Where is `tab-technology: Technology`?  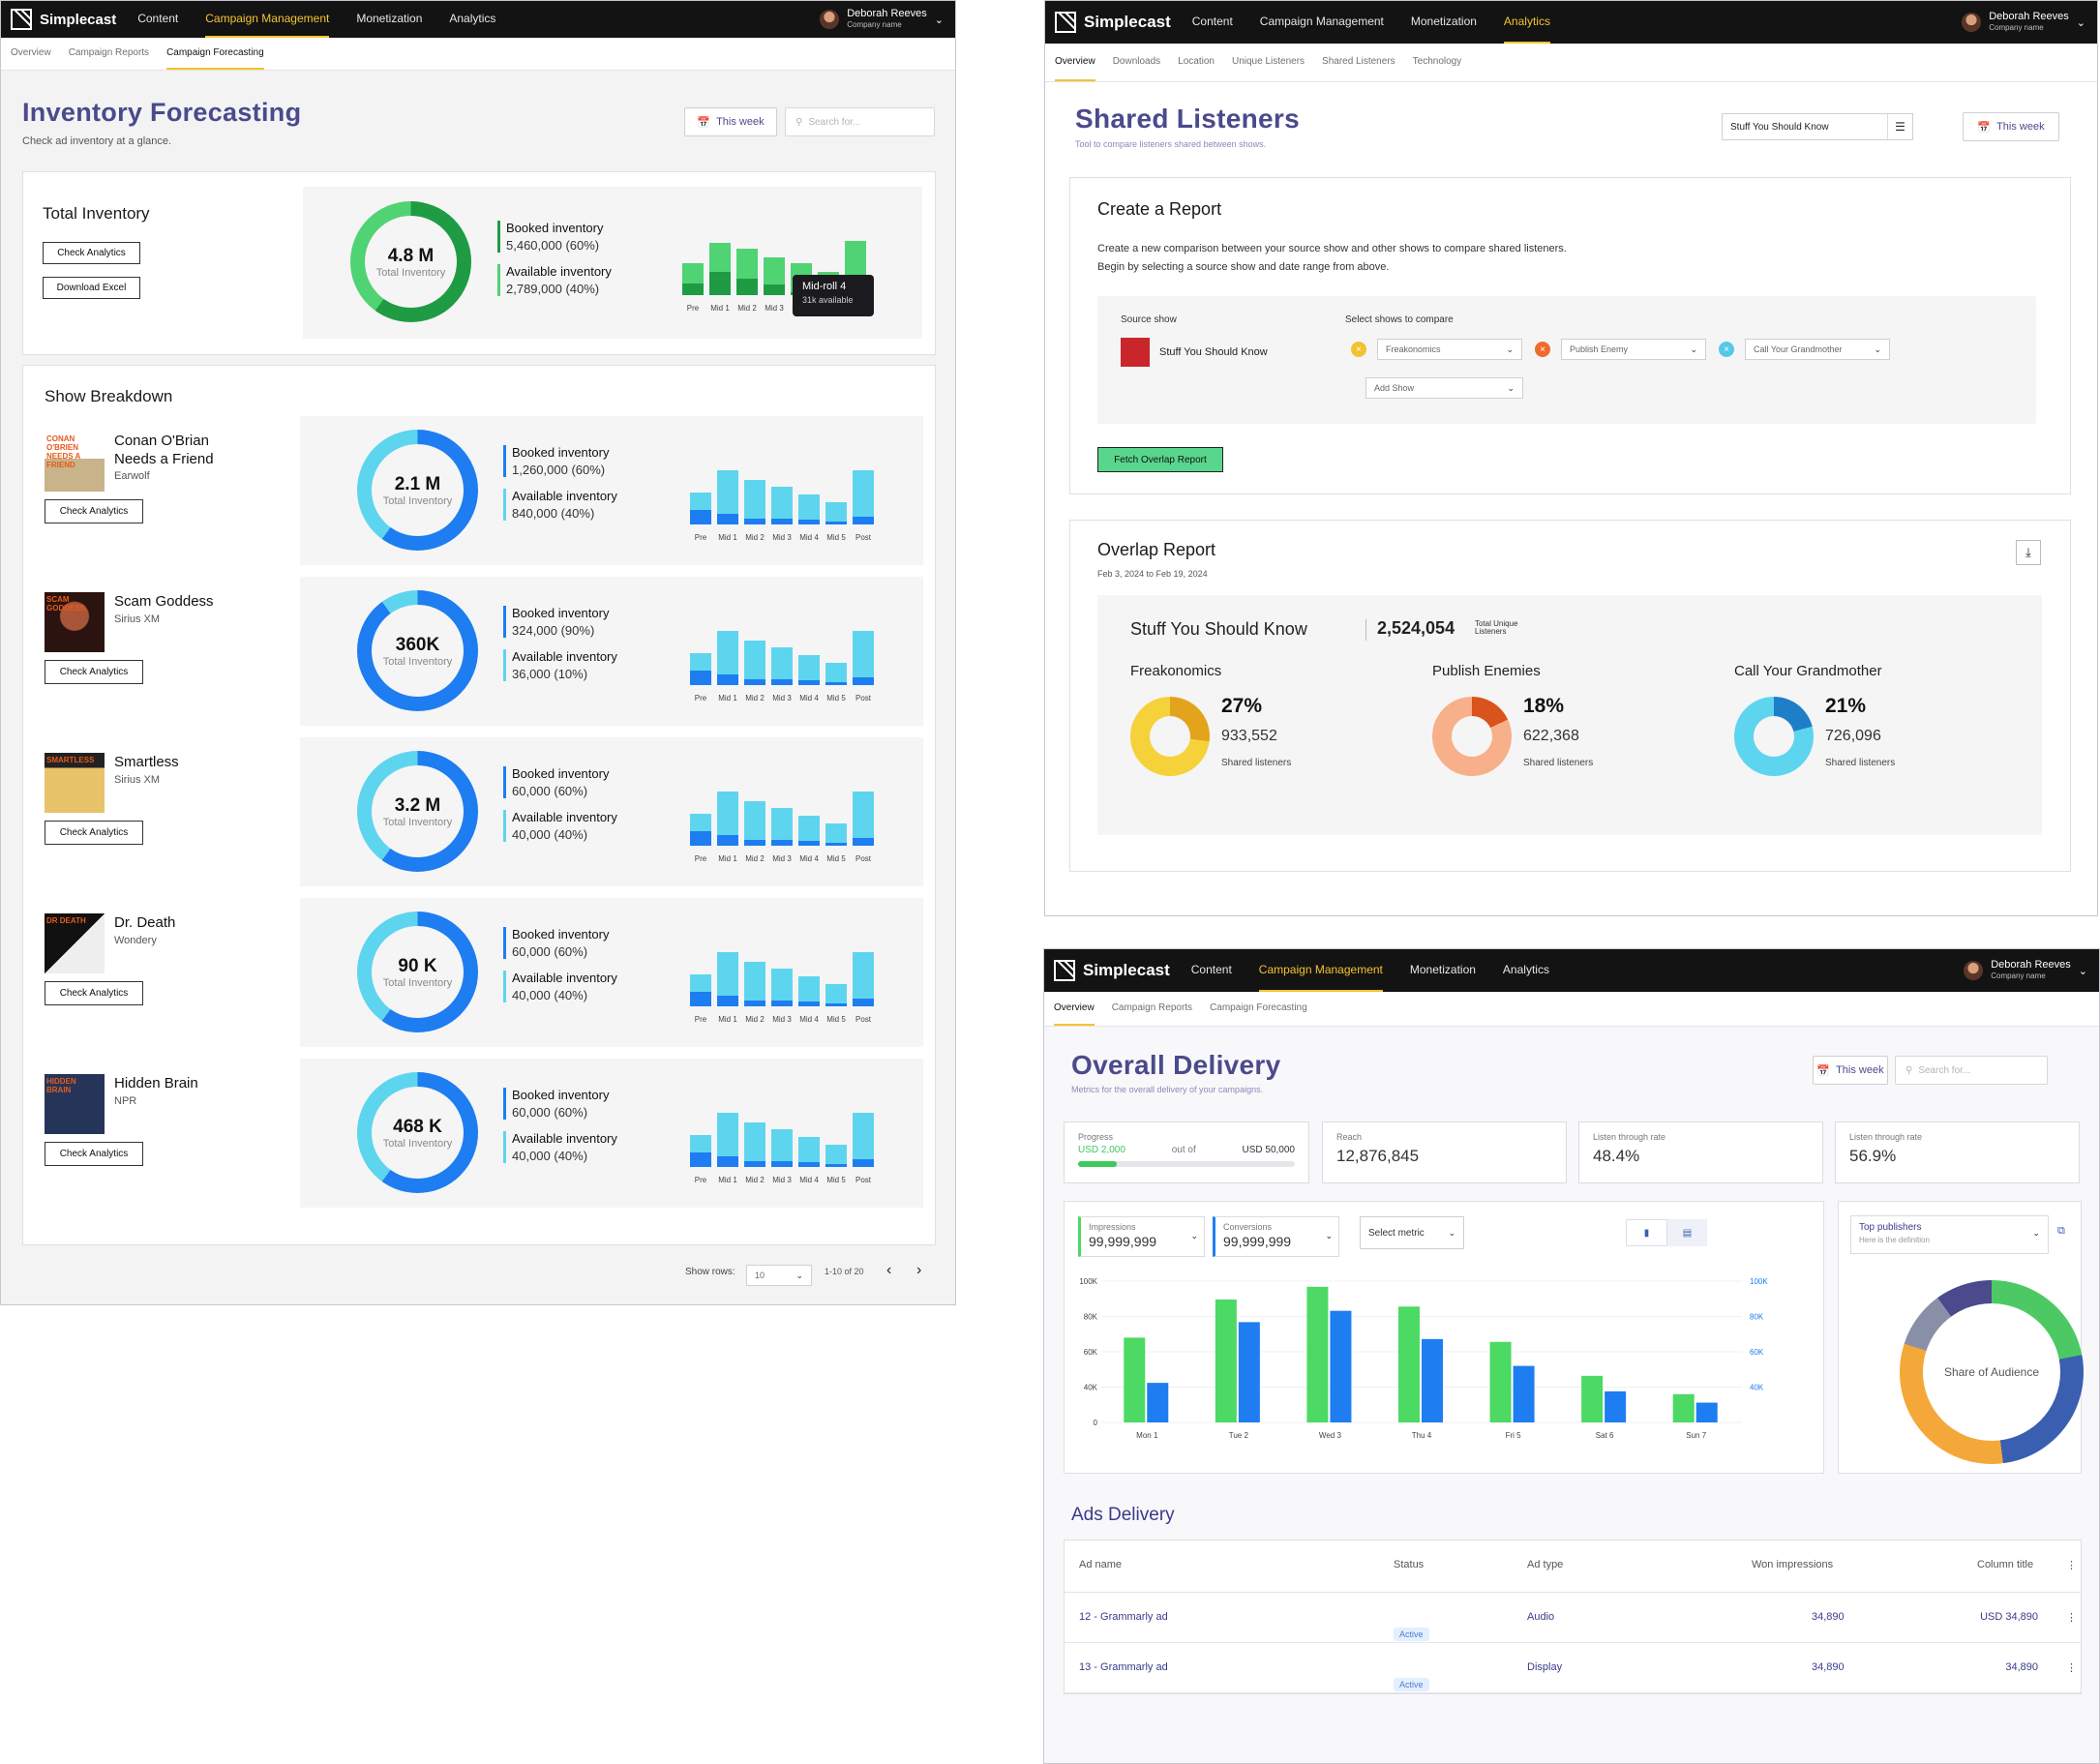 tab-technology: Technology is located at coordinates (1437, 61).